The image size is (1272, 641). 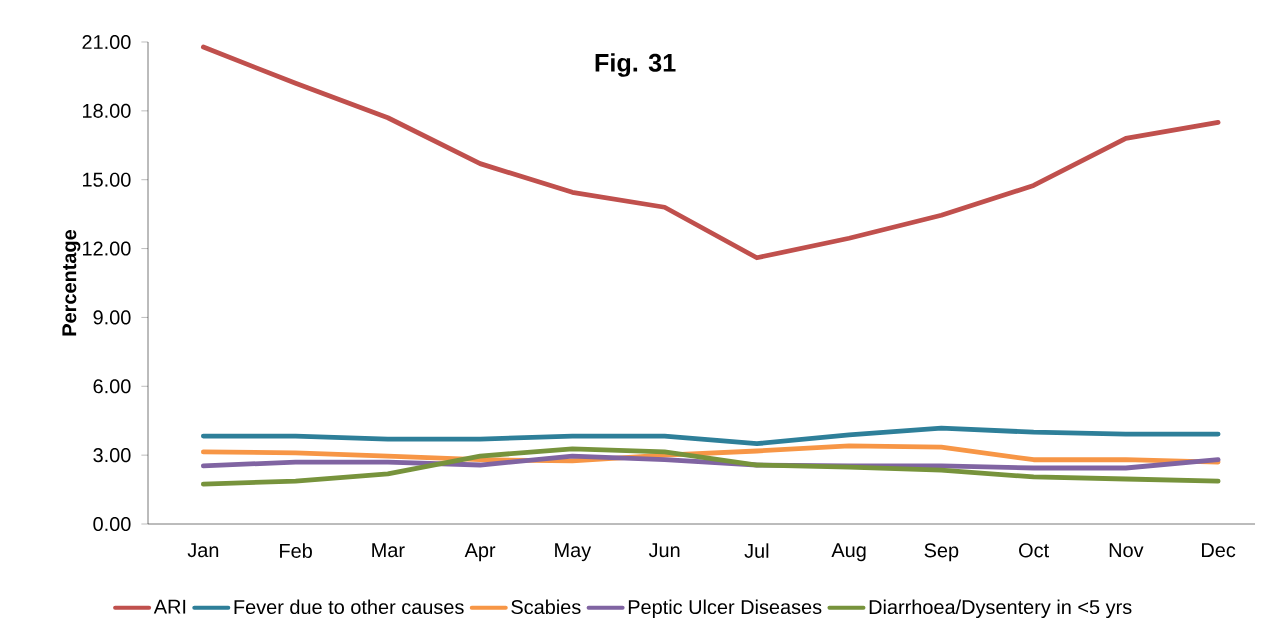 What do you see at coordinates (112, 317) in the screenshot?
I see `y-tick-label: 9.00` at bounding box center [112, 317].